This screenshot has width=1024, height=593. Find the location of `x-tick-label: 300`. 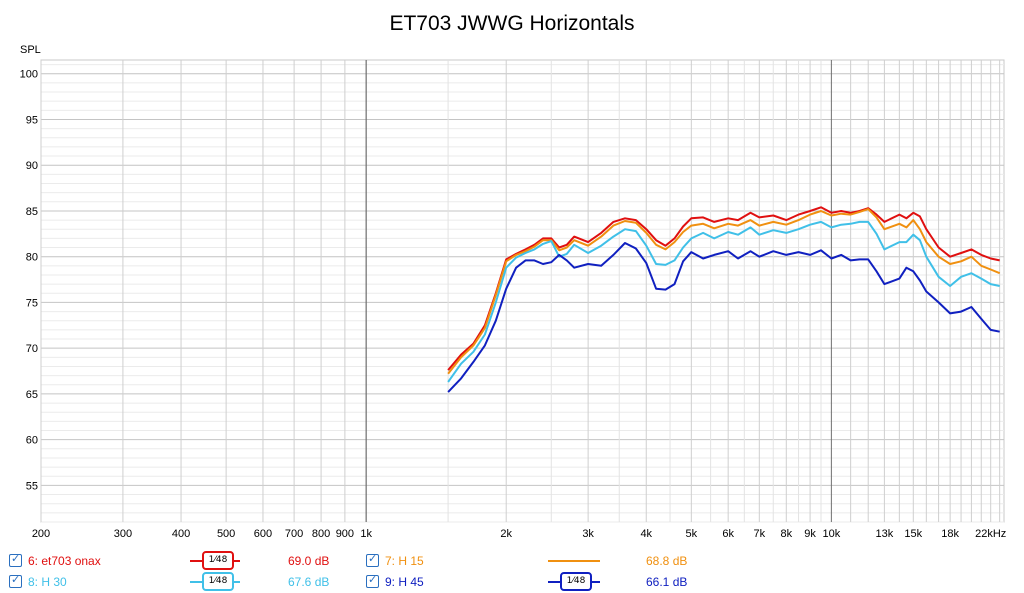

x-tick-label: 300 is located at coordinates (123, 534).